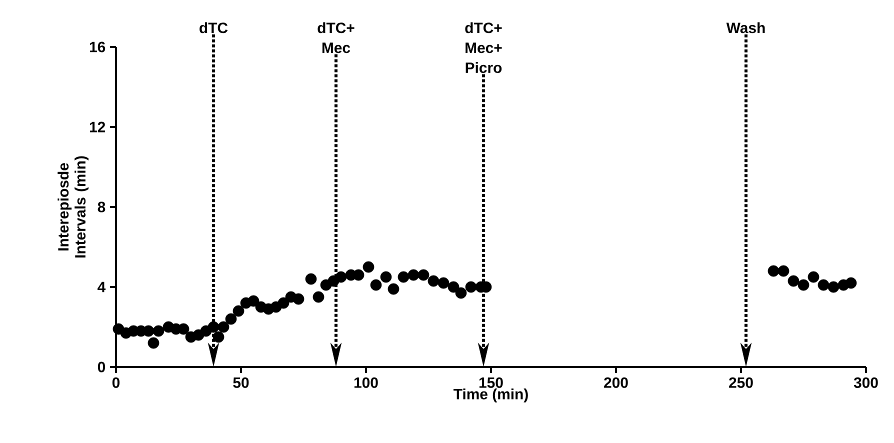 This screenshot has height=443, width=894. Describe the element at coordinates (616, 382) in the screenshot. I see `x-tick-label: 200` at that location.